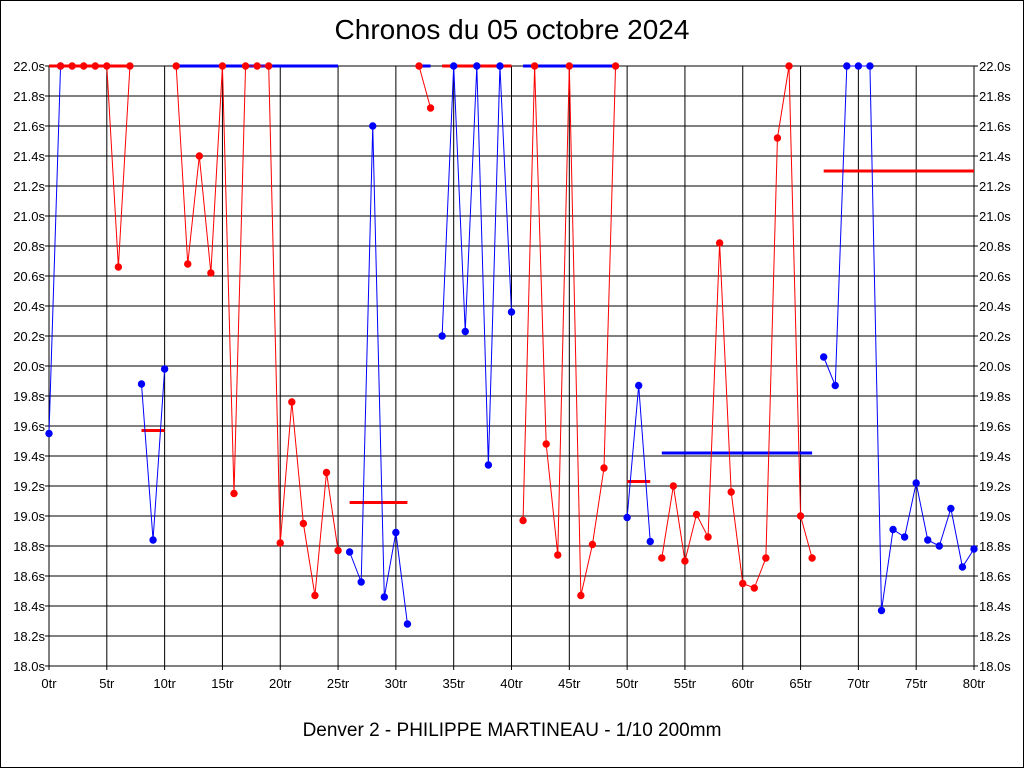  I want to click on y-tick-label-right: 19.8s, so click(995, 396).